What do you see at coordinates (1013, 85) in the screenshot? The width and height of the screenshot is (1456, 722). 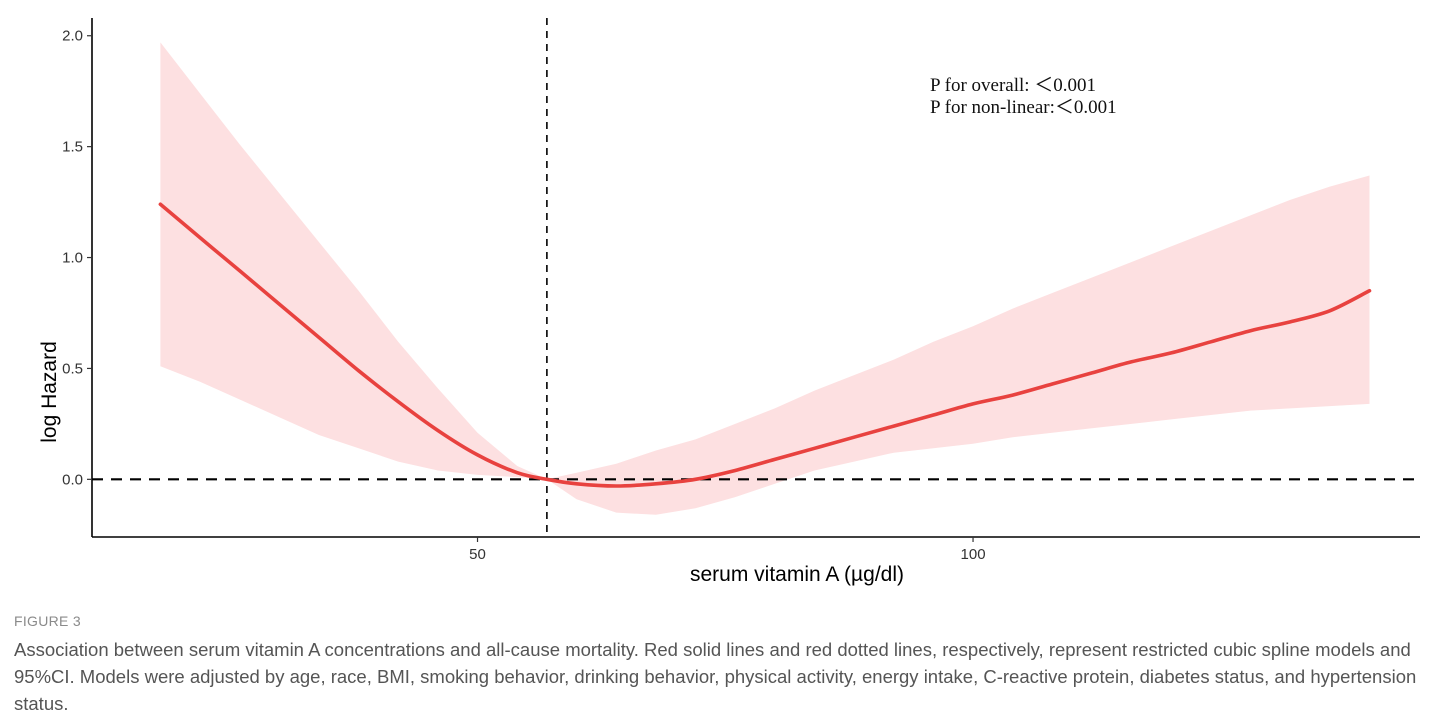 I see `p-overall-annotation: P for overall: ＜0.001` at bounding box center [1013, 85].